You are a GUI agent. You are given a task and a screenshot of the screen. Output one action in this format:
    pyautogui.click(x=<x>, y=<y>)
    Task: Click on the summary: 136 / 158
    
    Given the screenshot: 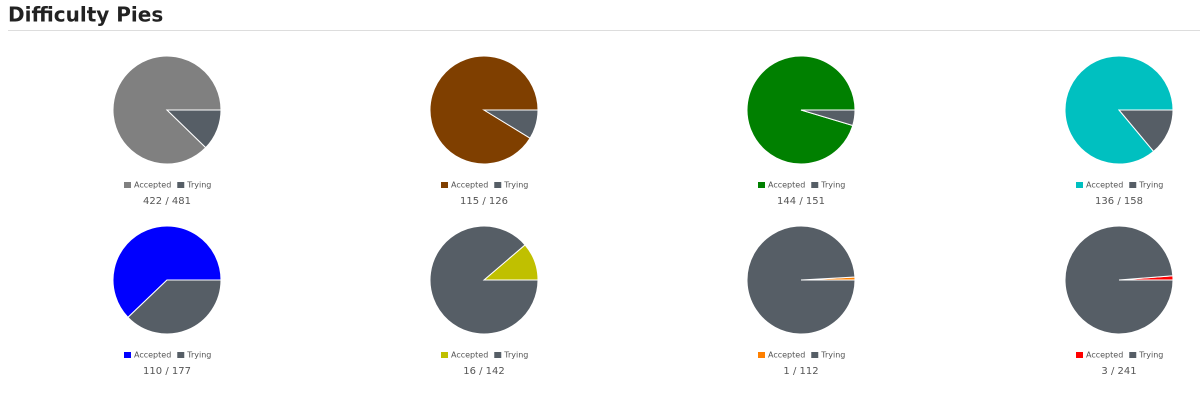 What is the action you would take?
    pyautogui.click(x=1119, y=201)
    